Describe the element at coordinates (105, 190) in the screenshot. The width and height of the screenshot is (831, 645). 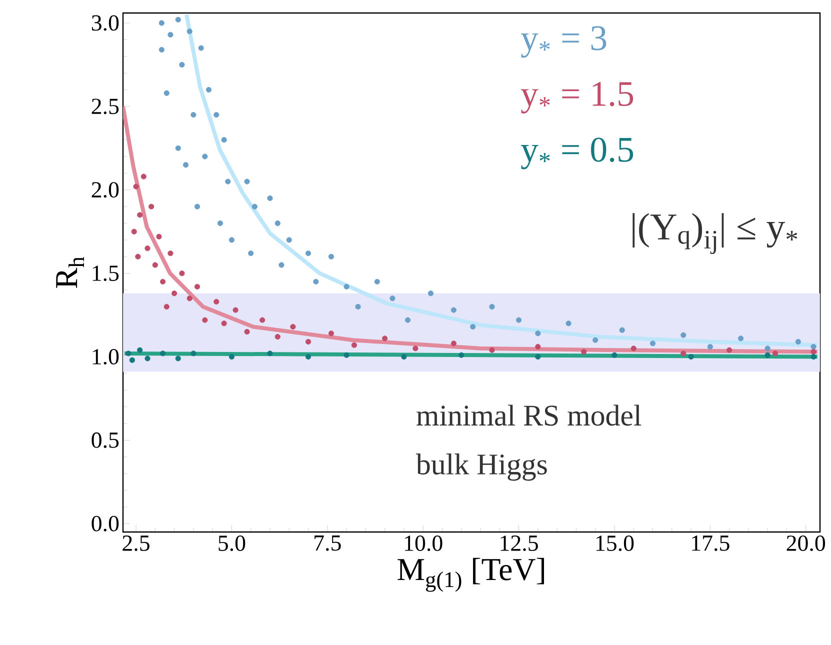
I see `y-tick-label: 2.0` at that location.